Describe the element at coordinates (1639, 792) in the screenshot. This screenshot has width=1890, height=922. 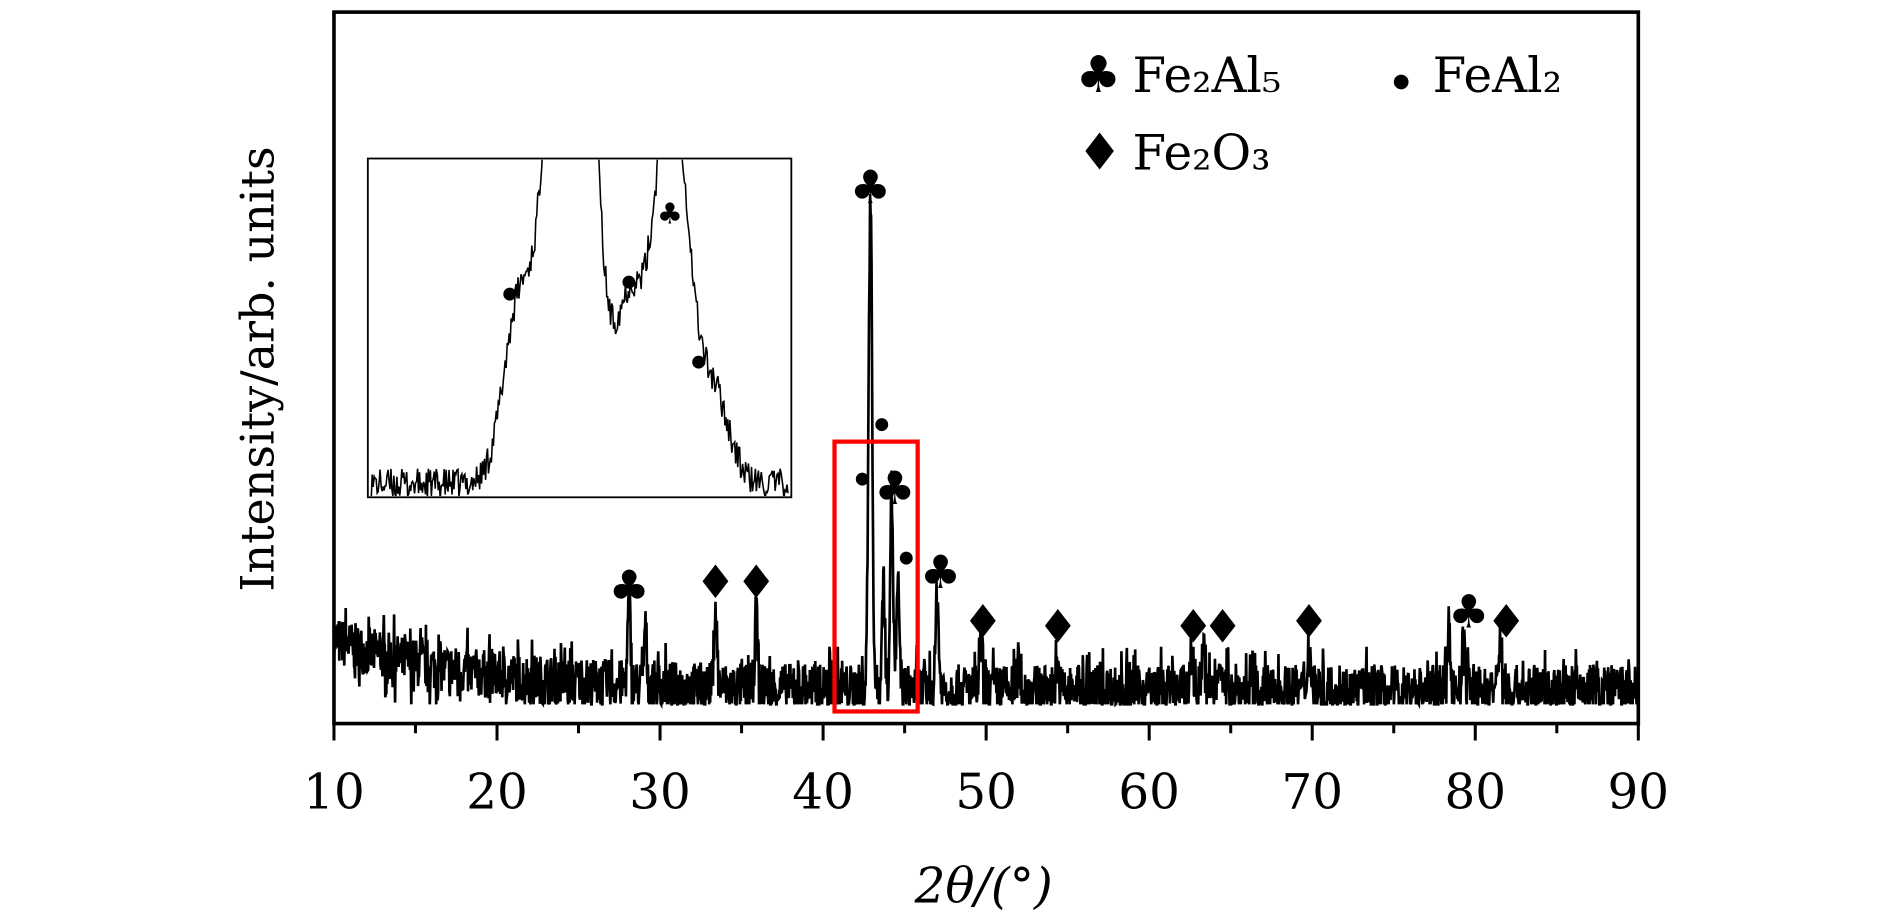
I see `x-tick-label: 90` at that location.